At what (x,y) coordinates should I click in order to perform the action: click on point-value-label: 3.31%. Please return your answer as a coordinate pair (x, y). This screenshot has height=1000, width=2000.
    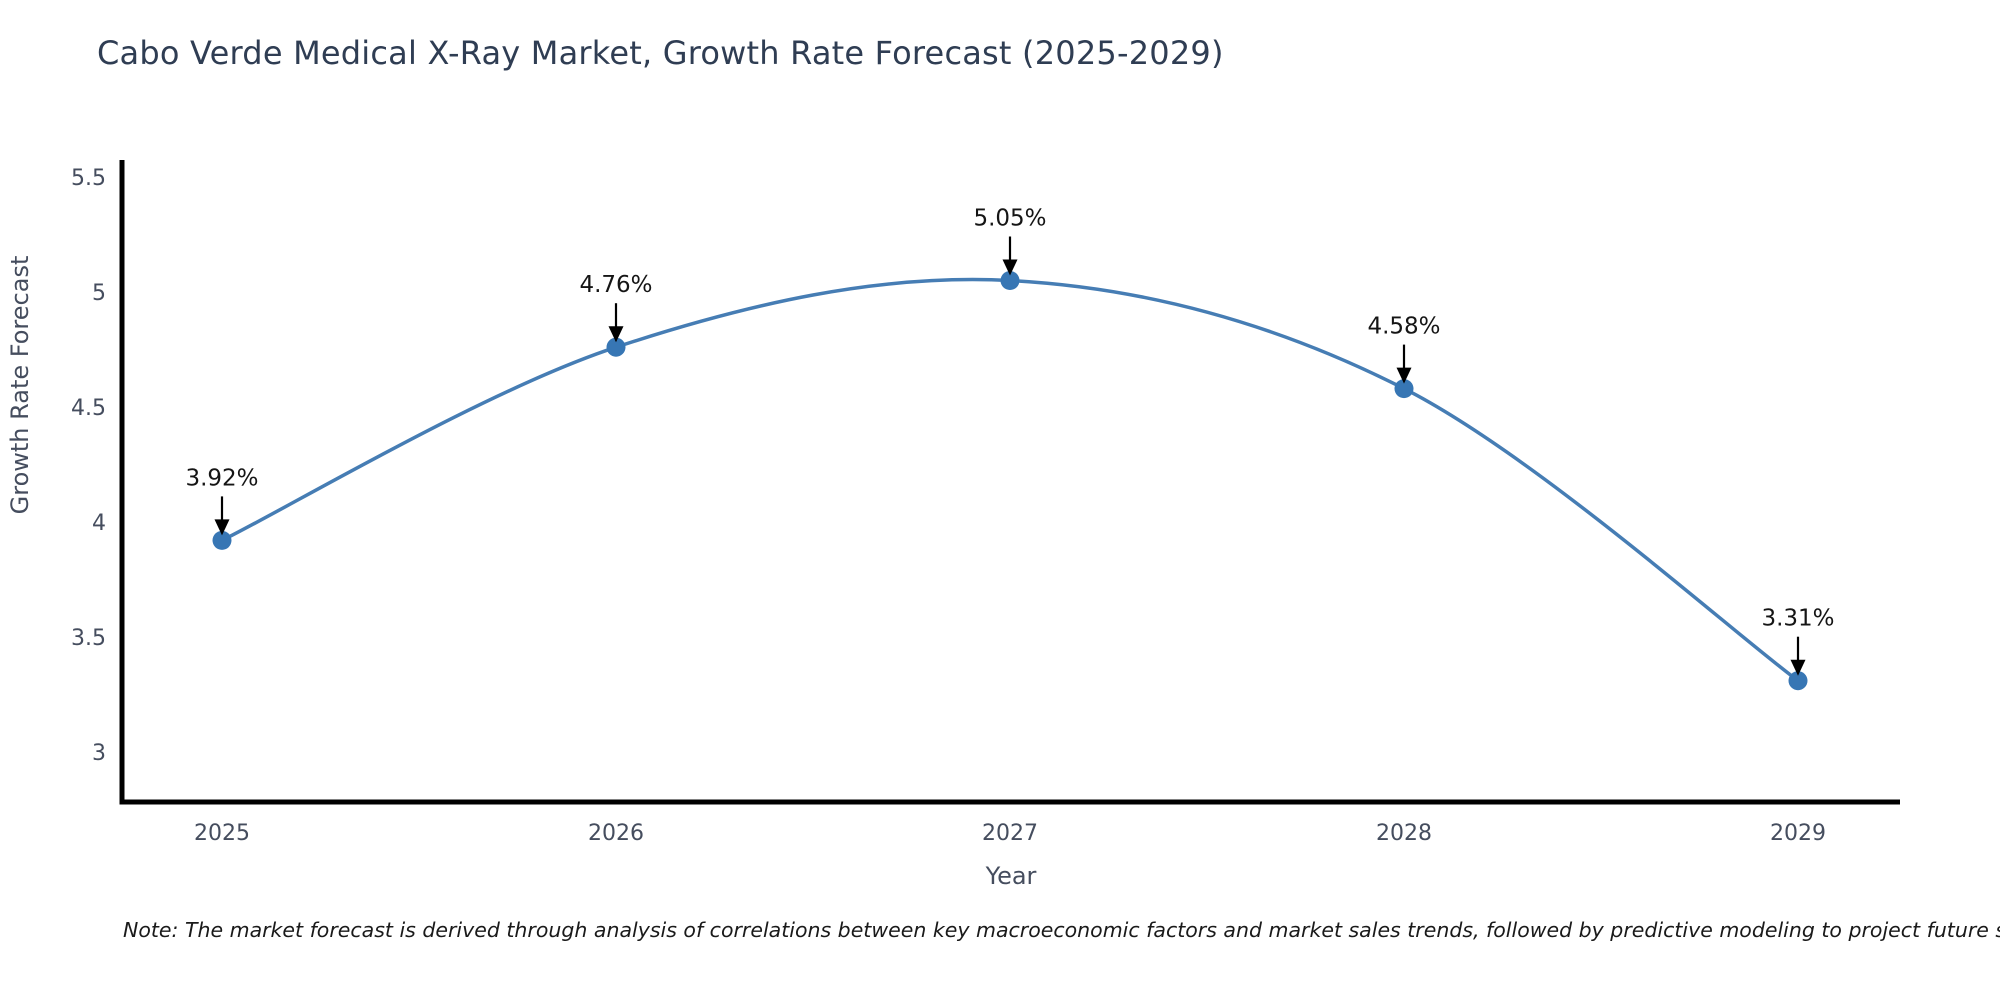
    Looking at the image, I should click on (1797, 619).